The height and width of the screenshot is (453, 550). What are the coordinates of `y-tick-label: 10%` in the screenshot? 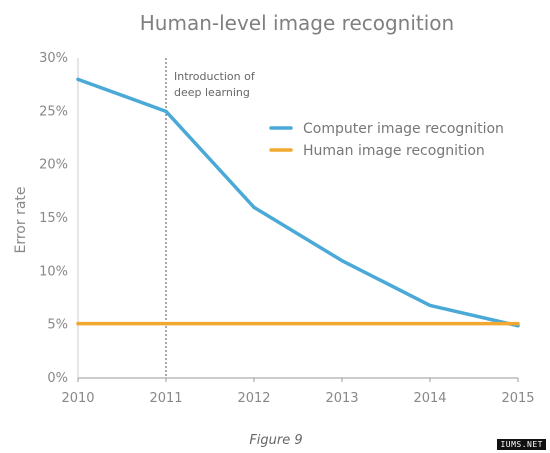 It's located at (53, 271).